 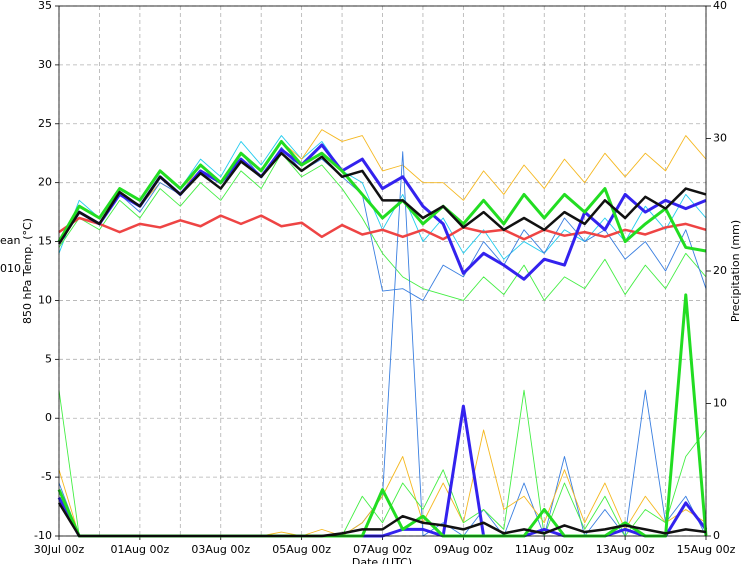 What do you see at coordinates (544, 549) in the screenshot?
I see `x-tick-label: 11Aug 00z` at bounding box center [544, 549].